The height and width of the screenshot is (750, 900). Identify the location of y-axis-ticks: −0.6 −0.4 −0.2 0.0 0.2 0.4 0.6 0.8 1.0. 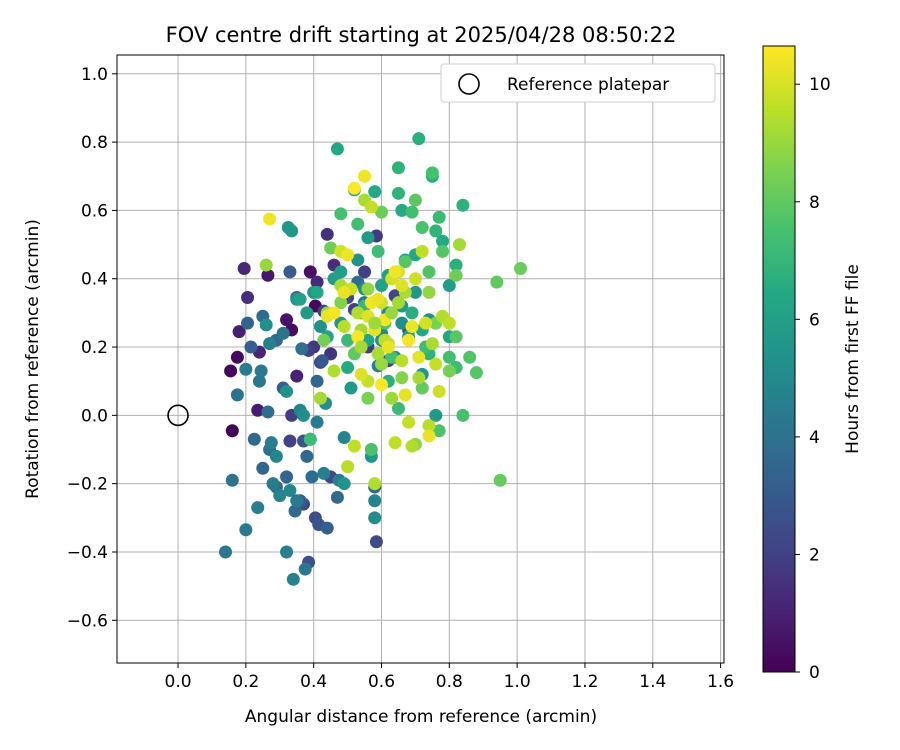
(92, 348).